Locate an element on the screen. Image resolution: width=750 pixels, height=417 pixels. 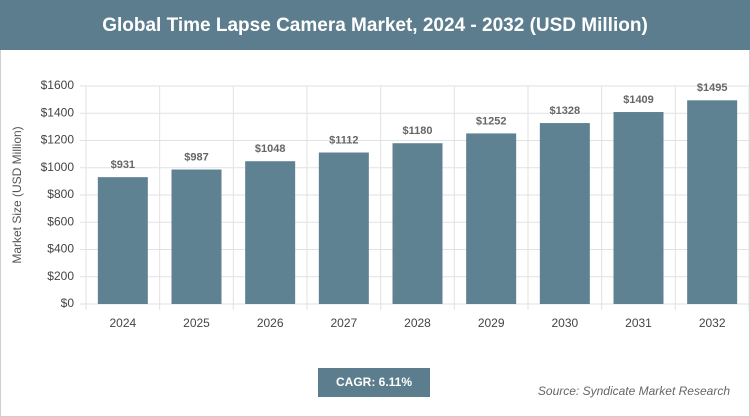
cagr-label: CAGR: 6.11% is located at coordinates (374, 382).